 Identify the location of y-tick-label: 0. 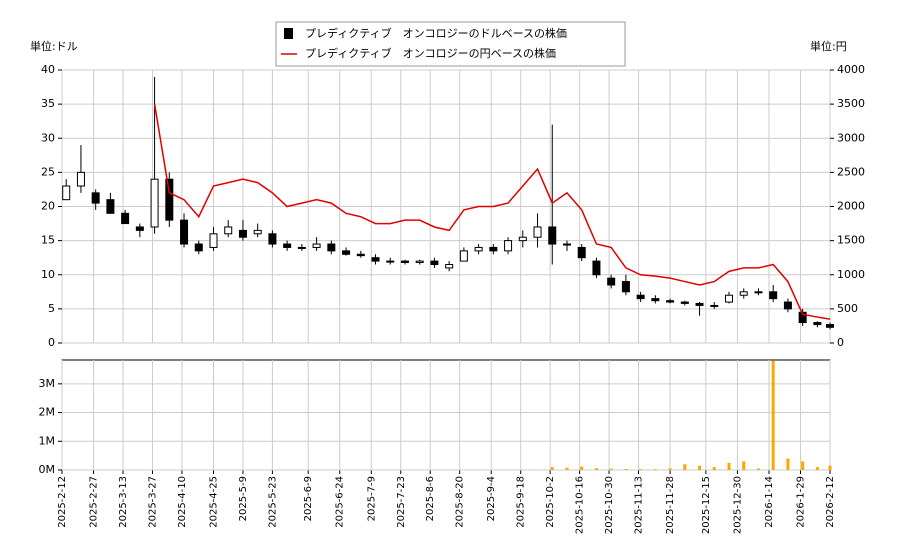
(51, 342).